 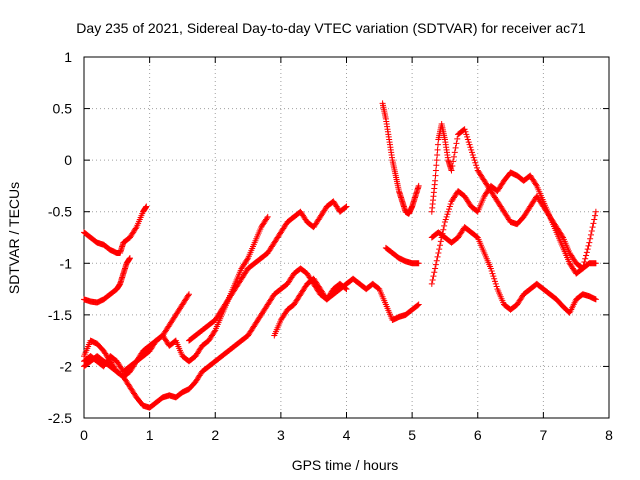 What do you see at coordinates (609, 435) in the screenshot?
I see `x-tick-label: 8` at bounding box center [609, 435].